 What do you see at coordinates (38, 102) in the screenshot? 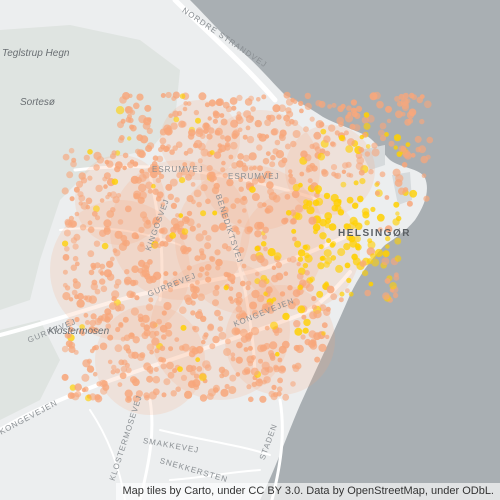
I see `place-label: Sortesø` at bounding box center [38, 102].